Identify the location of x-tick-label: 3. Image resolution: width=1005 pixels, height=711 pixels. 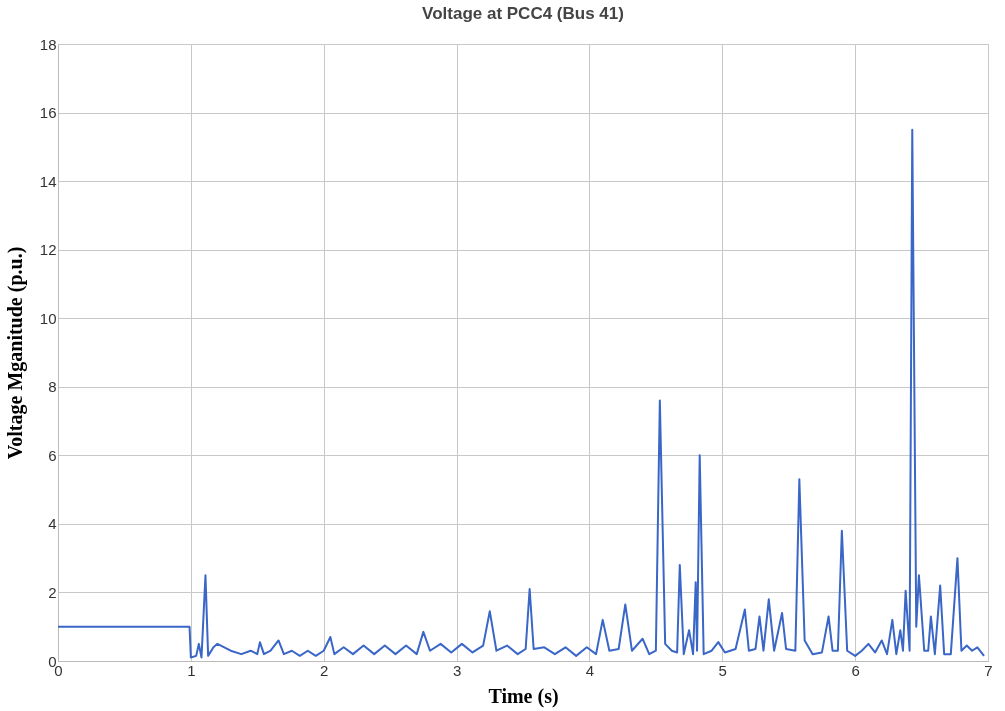
(457, 670).